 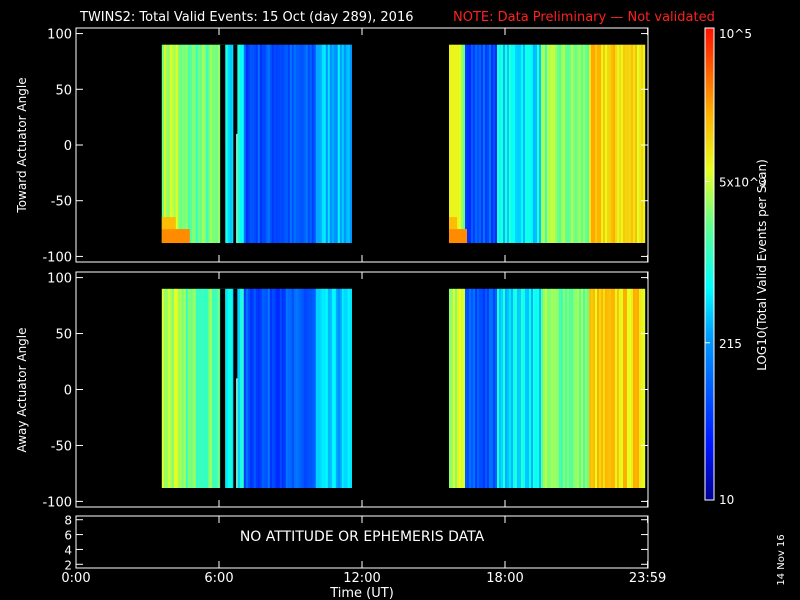 What do you see at coordinates (75, 578) in the screenshot?
I see `x-tick-label: 0:00` at bounding box center [75, 578].